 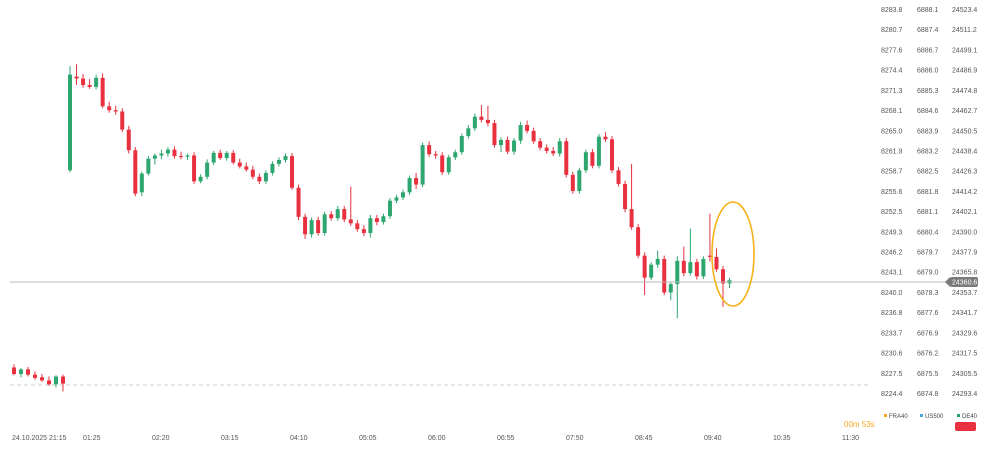 I want to click on x-tick-label: 06:55, so click(x=506, y=438).